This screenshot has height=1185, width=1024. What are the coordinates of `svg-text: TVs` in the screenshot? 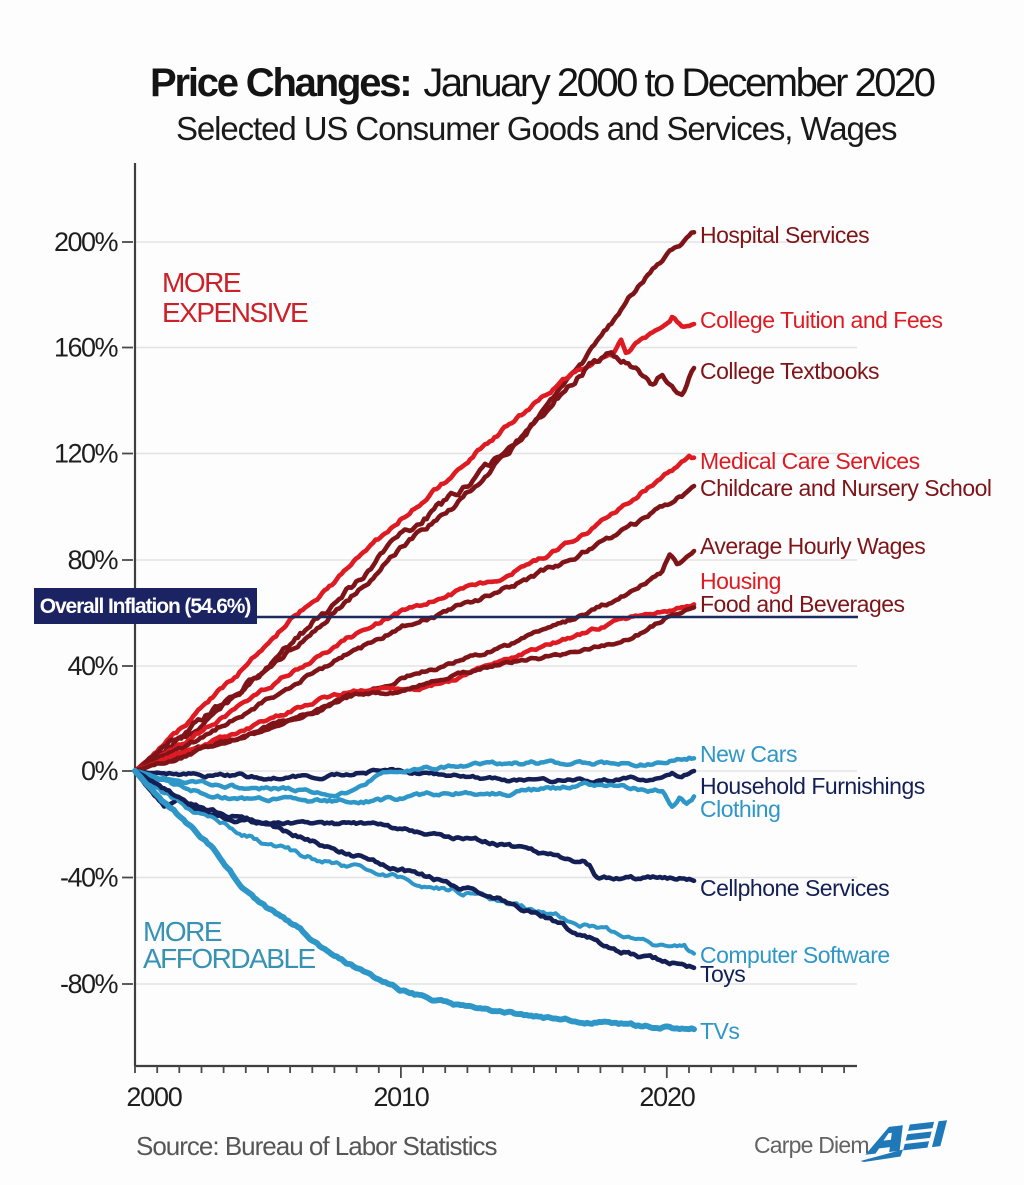 It's located at (719, 1031).